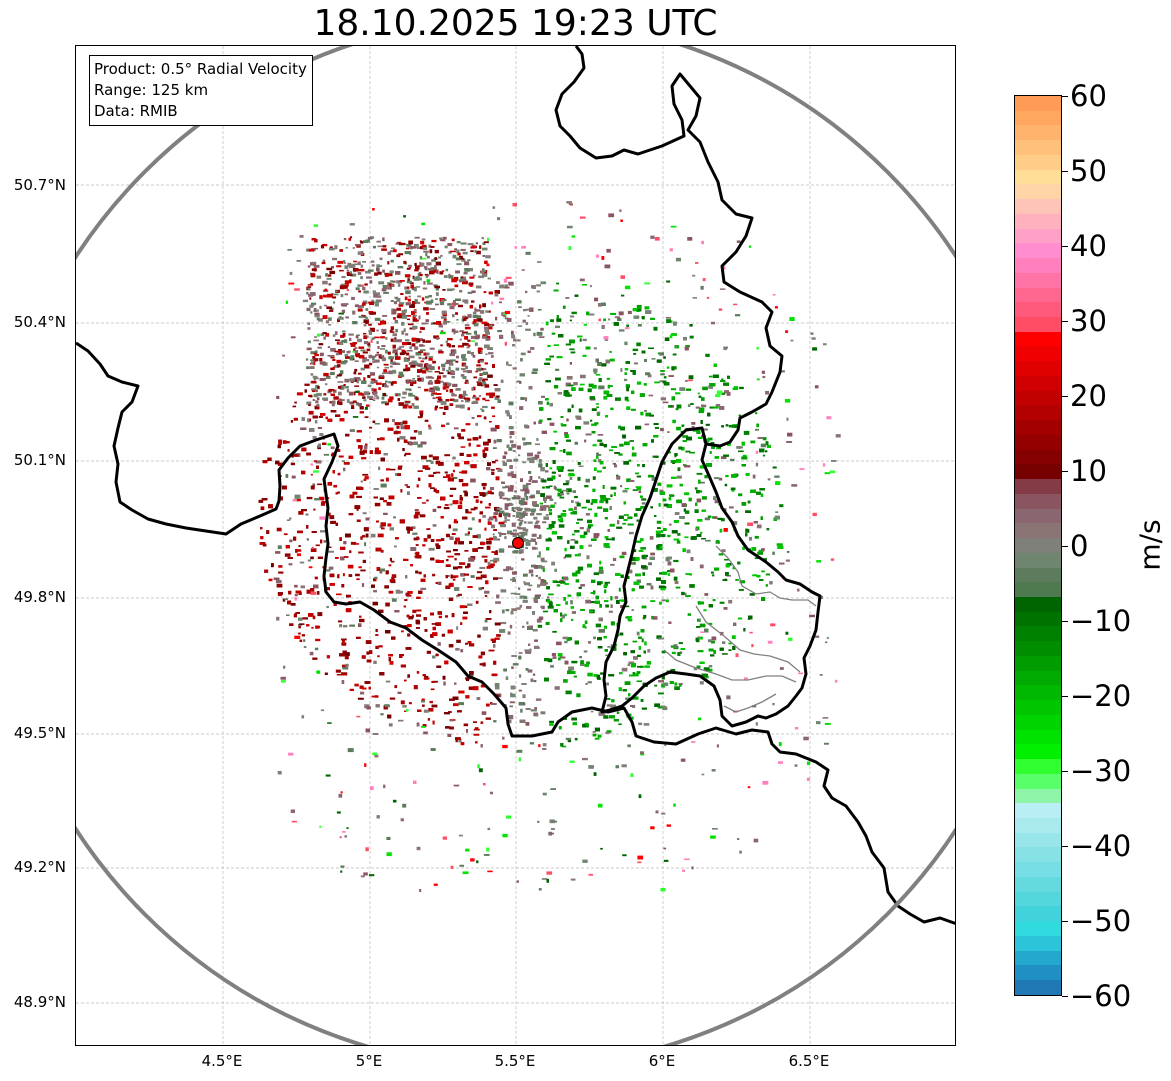  Describe the element at coordinates (1101, 921) in the screenshot. I see `colorbar-tick-label: −50` at that location.